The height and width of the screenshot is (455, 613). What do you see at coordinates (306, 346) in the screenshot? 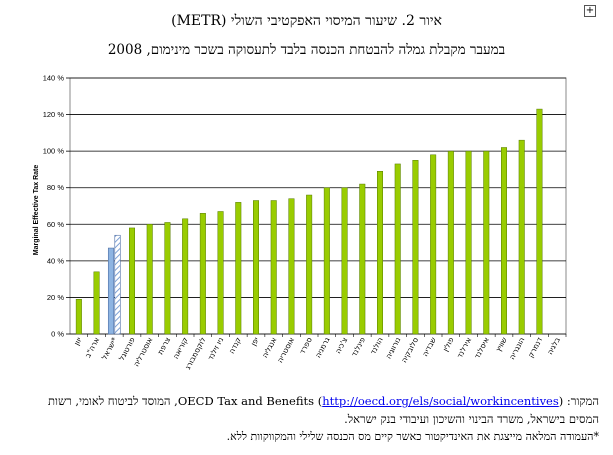
I see `x-tick-label: ספרד` at bounding box center [306, 346].